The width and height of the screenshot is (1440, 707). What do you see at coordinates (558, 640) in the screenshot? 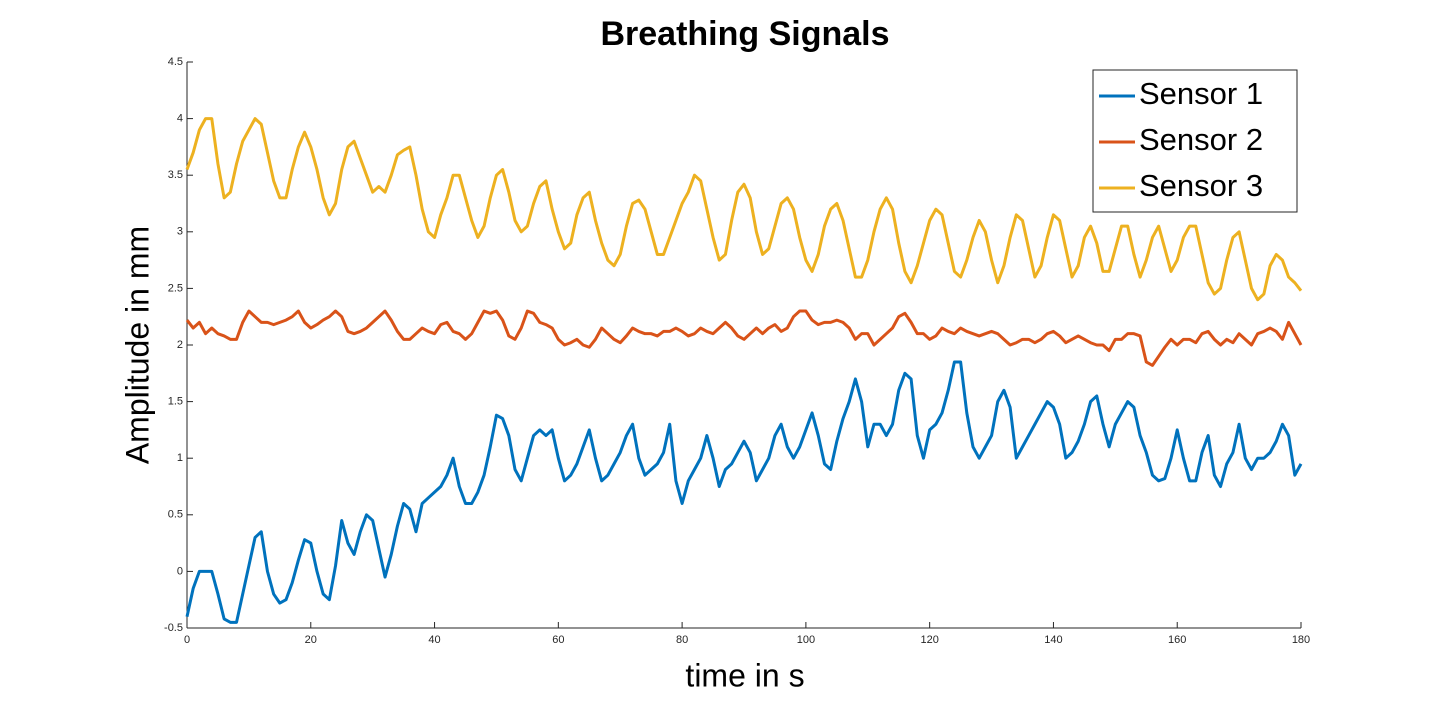
I see `x-tick-label: 60` at bounding box center [558, 640].